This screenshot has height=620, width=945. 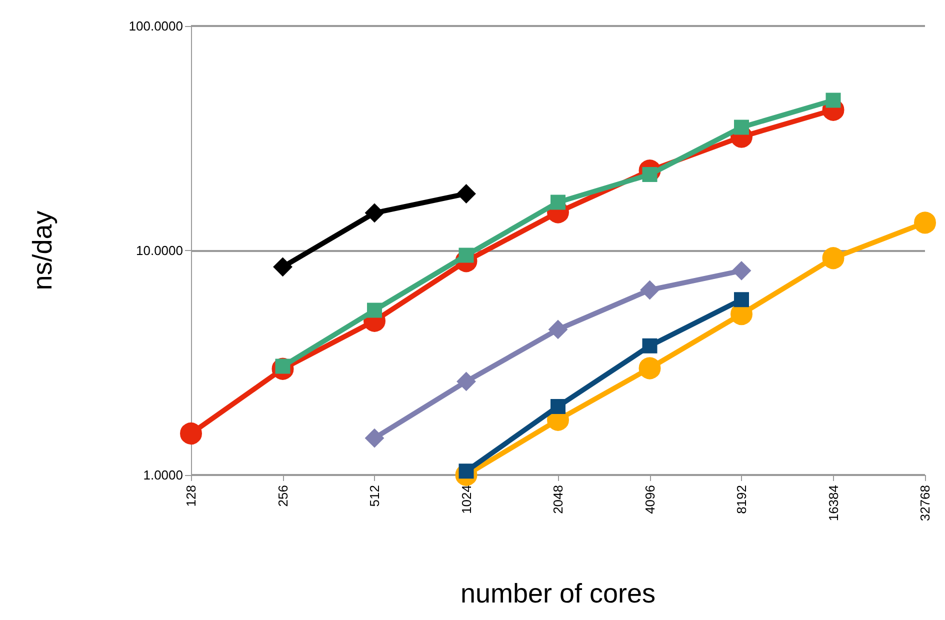 What do you see at coordinates (374, 496) in the screenshot?
I see `x-tick-label: 512` at bounding box center [374, 496].